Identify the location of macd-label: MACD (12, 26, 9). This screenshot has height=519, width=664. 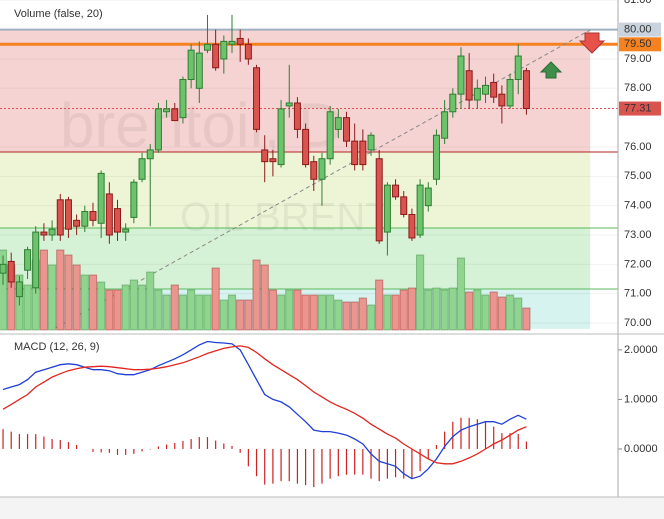
(57, 347).